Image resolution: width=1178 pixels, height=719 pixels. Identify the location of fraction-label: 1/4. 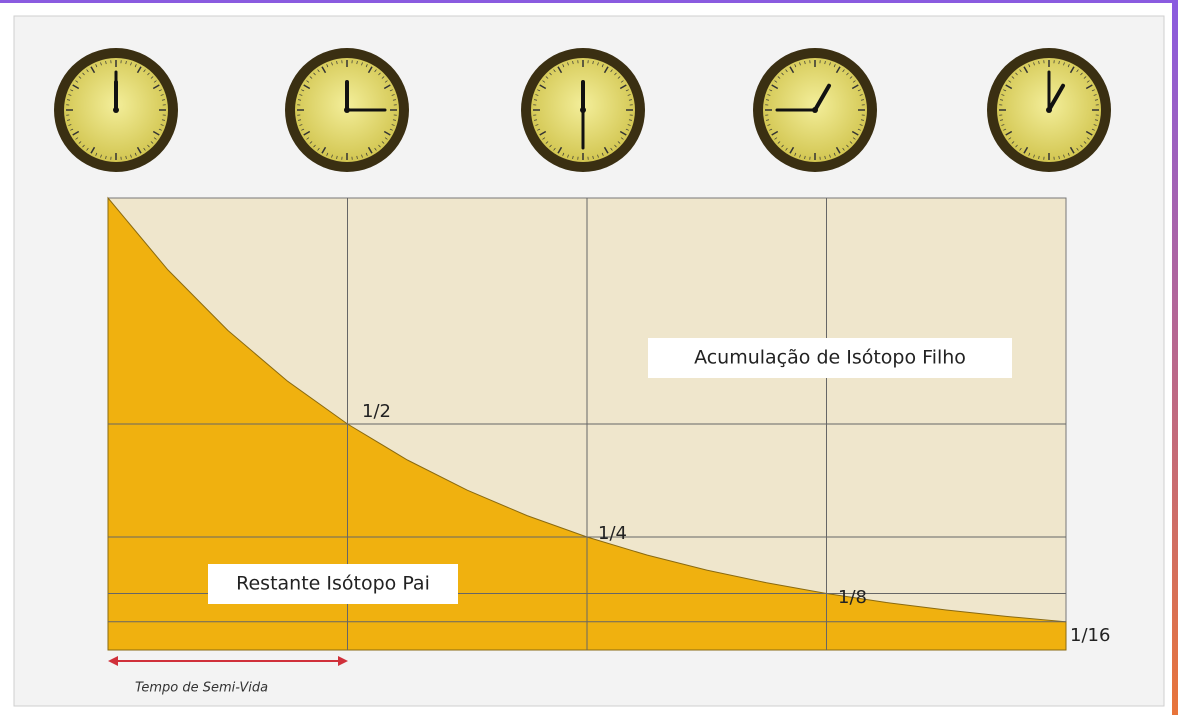
(612, 533).